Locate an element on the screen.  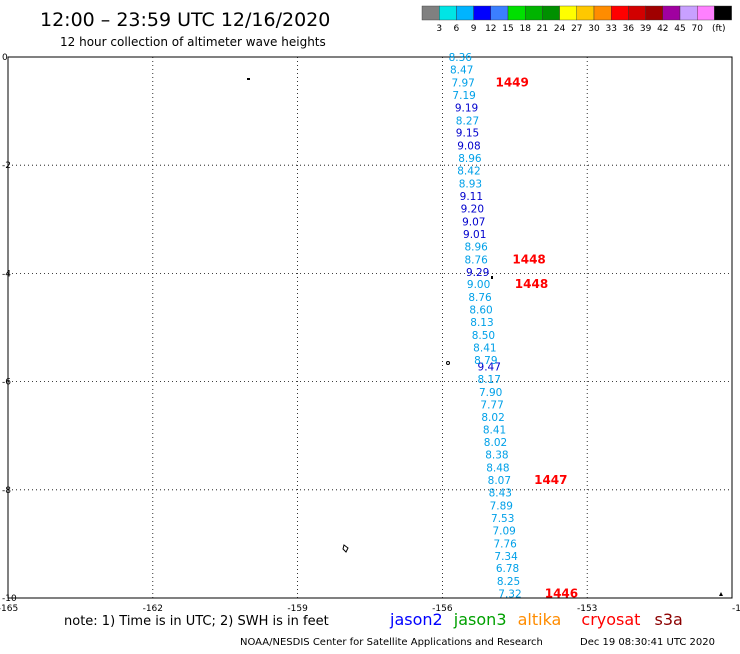
wave-height-label: 9.20 is located at coordinates (472, 209).